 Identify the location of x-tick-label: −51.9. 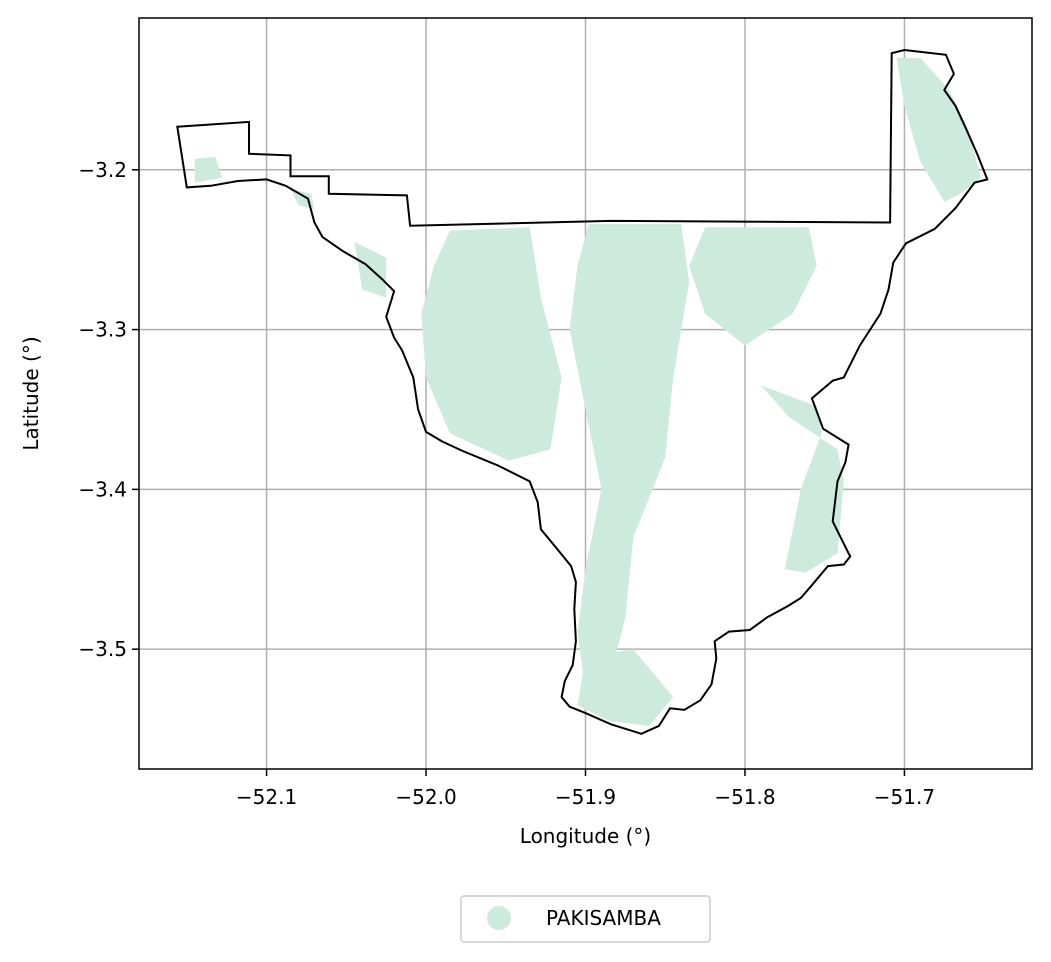
(585, 797).